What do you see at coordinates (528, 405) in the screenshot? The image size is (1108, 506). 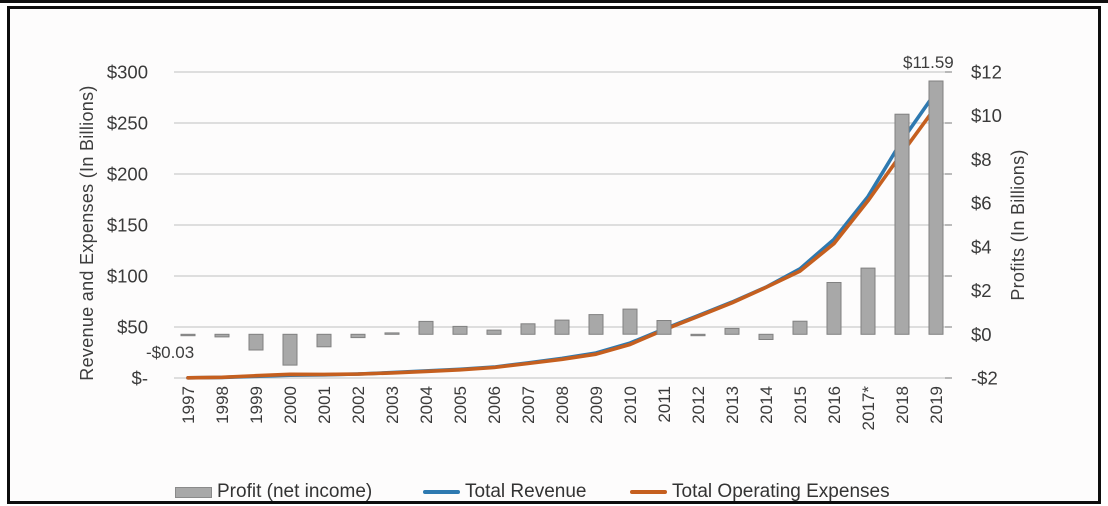 I see `x-axis-label: 2007` at bounding box center [528, 405].